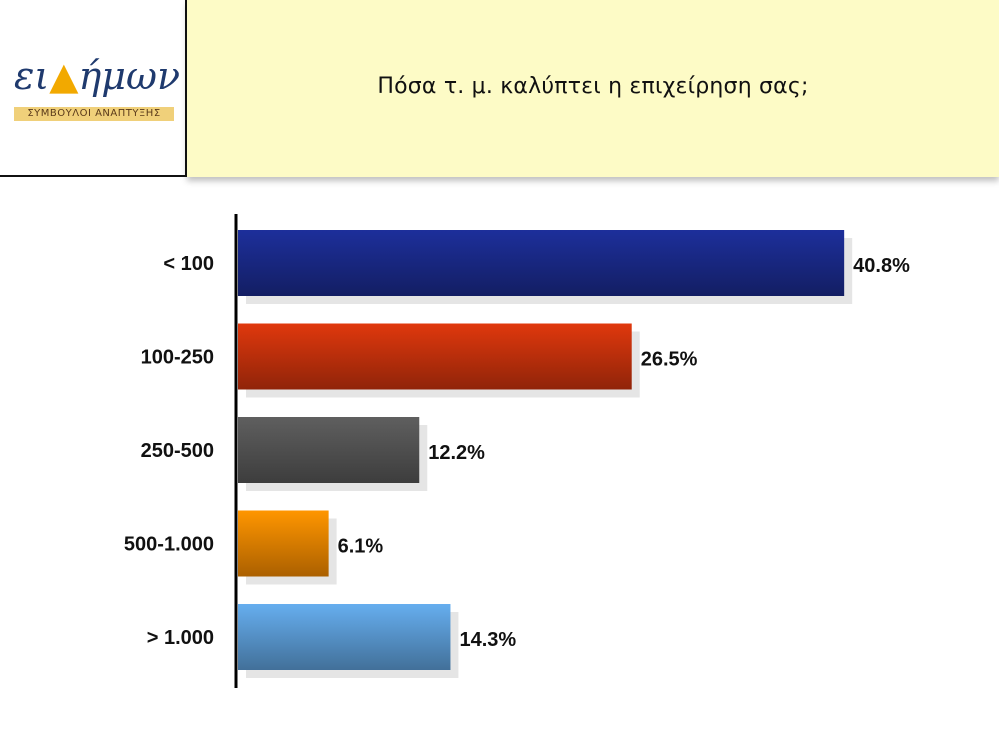 The width and height of the screenshot is (999, 749). I want to click on logo-name-part1: ει, so click(32, 76).